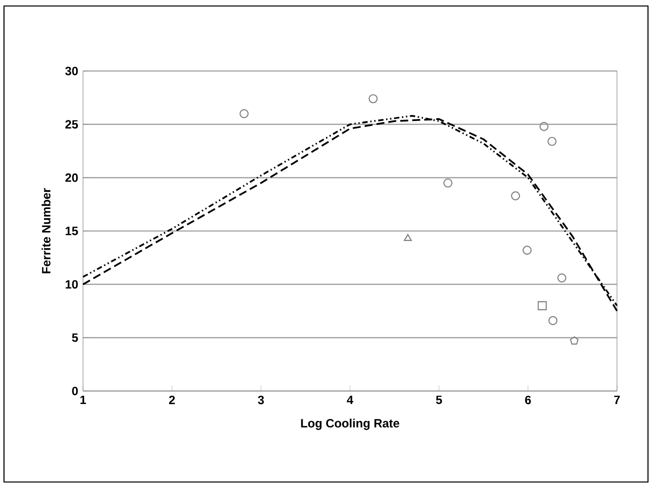 This screenshot has width=658, height=486. I want to click on x-axis-title: Log Cooling Rate, so click(350, 424).